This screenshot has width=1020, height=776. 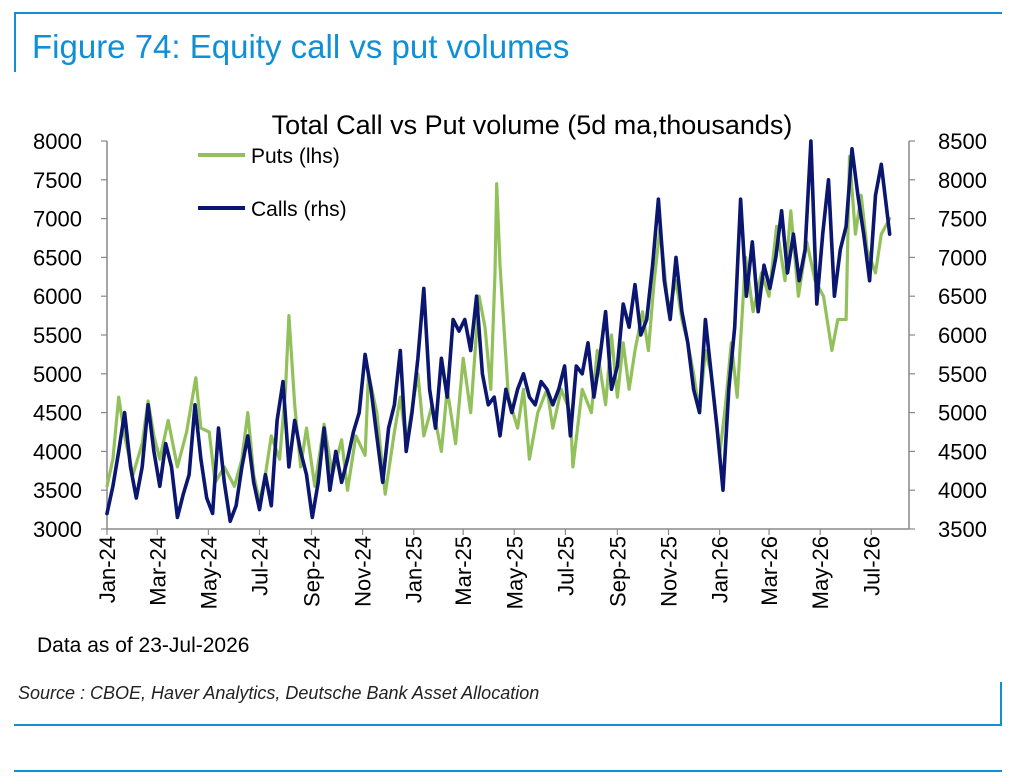 What do you see at coordinates (272, 183) in the screenshot?
I see `legend: Puts (lhs) Calls (rhs)` at bounding box center [272, 183].